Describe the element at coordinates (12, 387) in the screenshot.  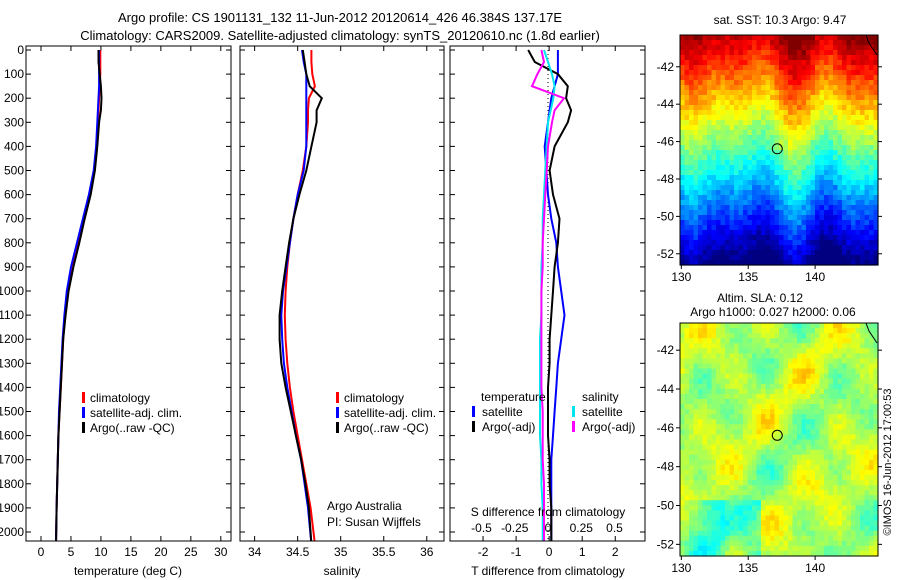
I see `depth-tick-label: 1400` at that location.